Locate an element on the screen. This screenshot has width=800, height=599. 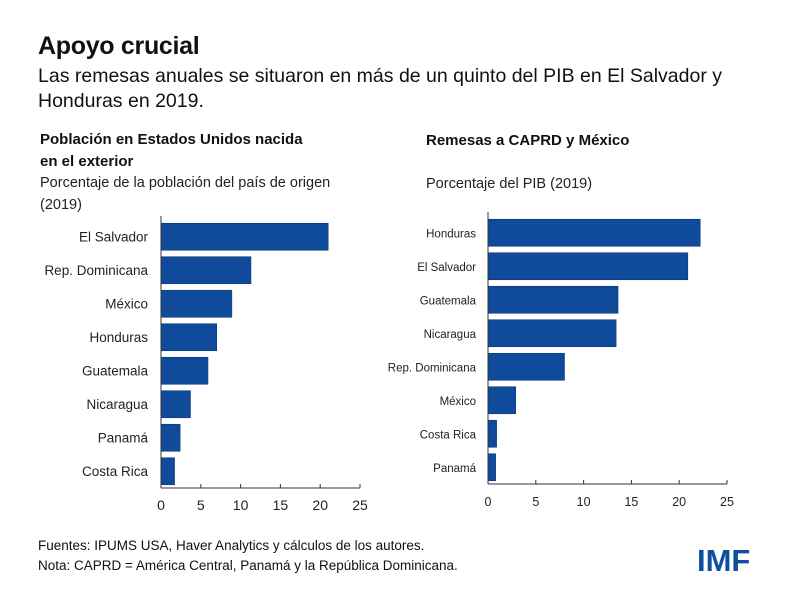
right-x-tick-label: 20 is located at coordinates (679, 502).